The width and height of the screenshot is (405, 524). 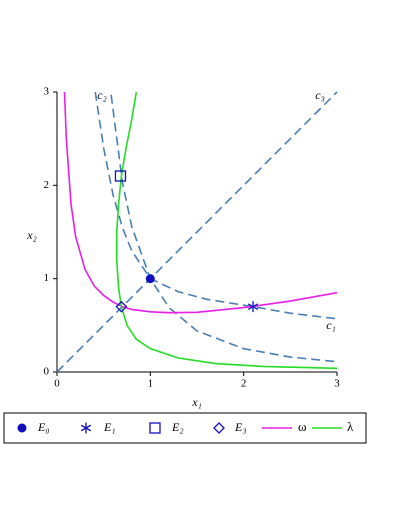 I want to click on y-tick-label: 0, so click(x=47, y=372).